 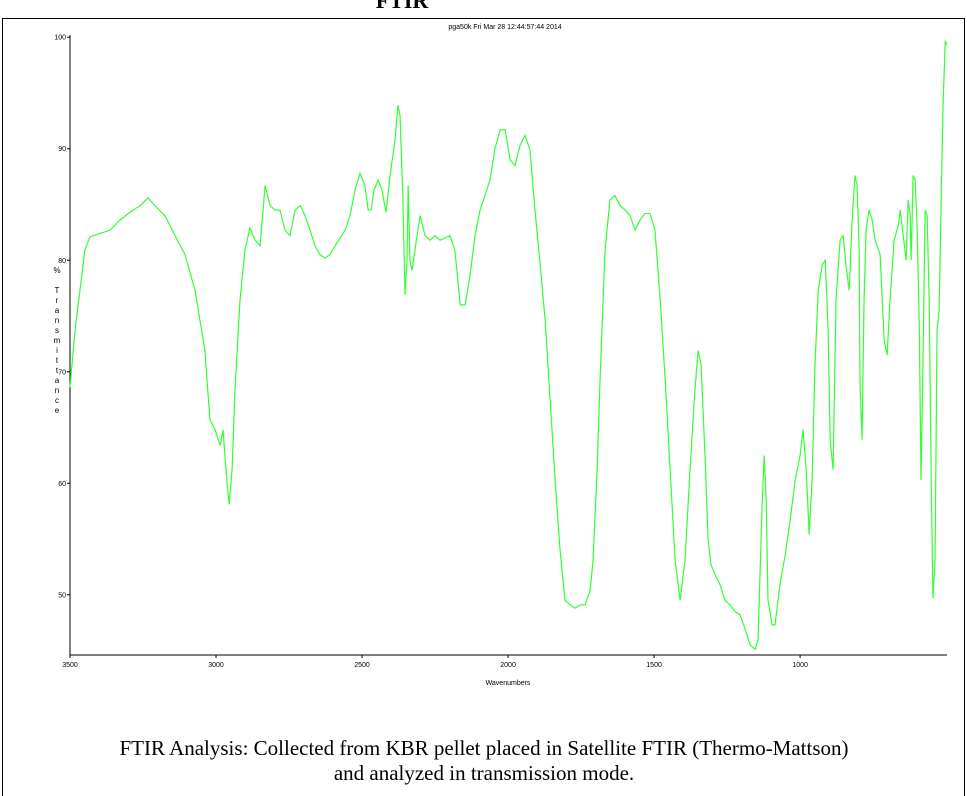 I want to click on y-tick-label: 70, so click(x=62, y=372).